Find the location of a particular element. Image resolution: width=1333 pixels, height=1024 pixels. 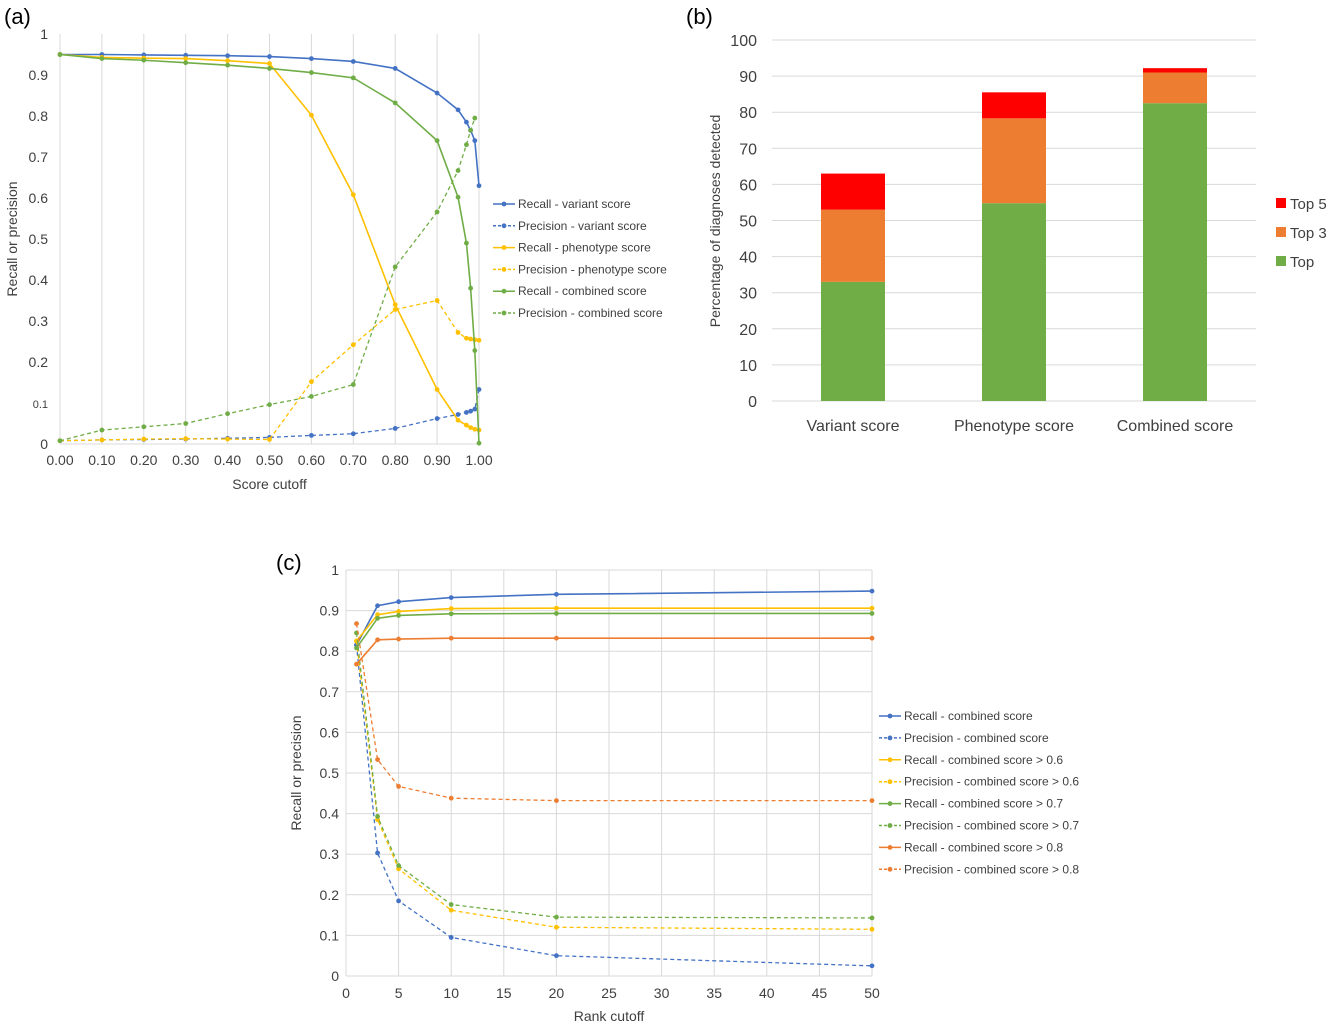

x-tick-label: 0 is located at coordinates (346, 993).